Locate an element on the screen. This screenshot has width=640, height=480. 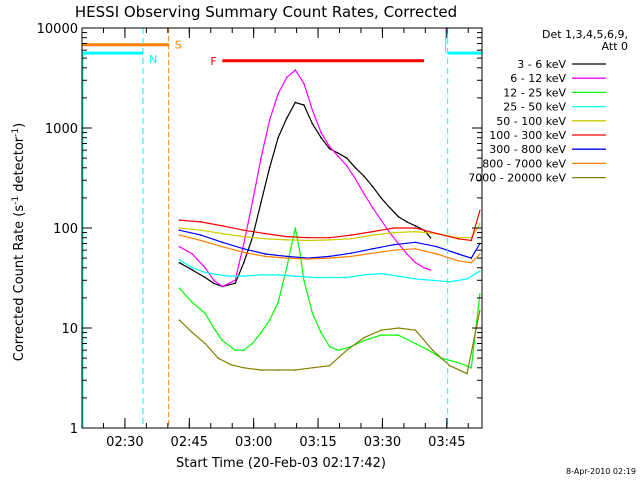
legend-header-line-2: Att 0 is located at coordinates (615, 46).